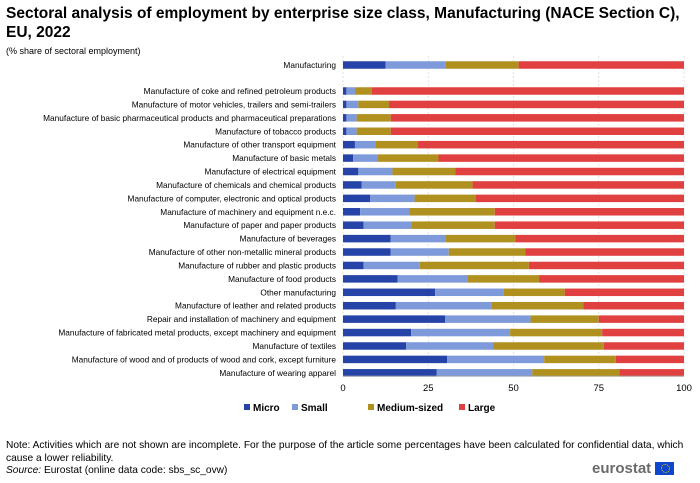 Image resolution: width=700 pixels, height=483 pixels. What do you see at coordinates (284, 158) in the screenshot?
I see `category-label-6: Manufacture of basic metals` at bounding box center [284, 158].